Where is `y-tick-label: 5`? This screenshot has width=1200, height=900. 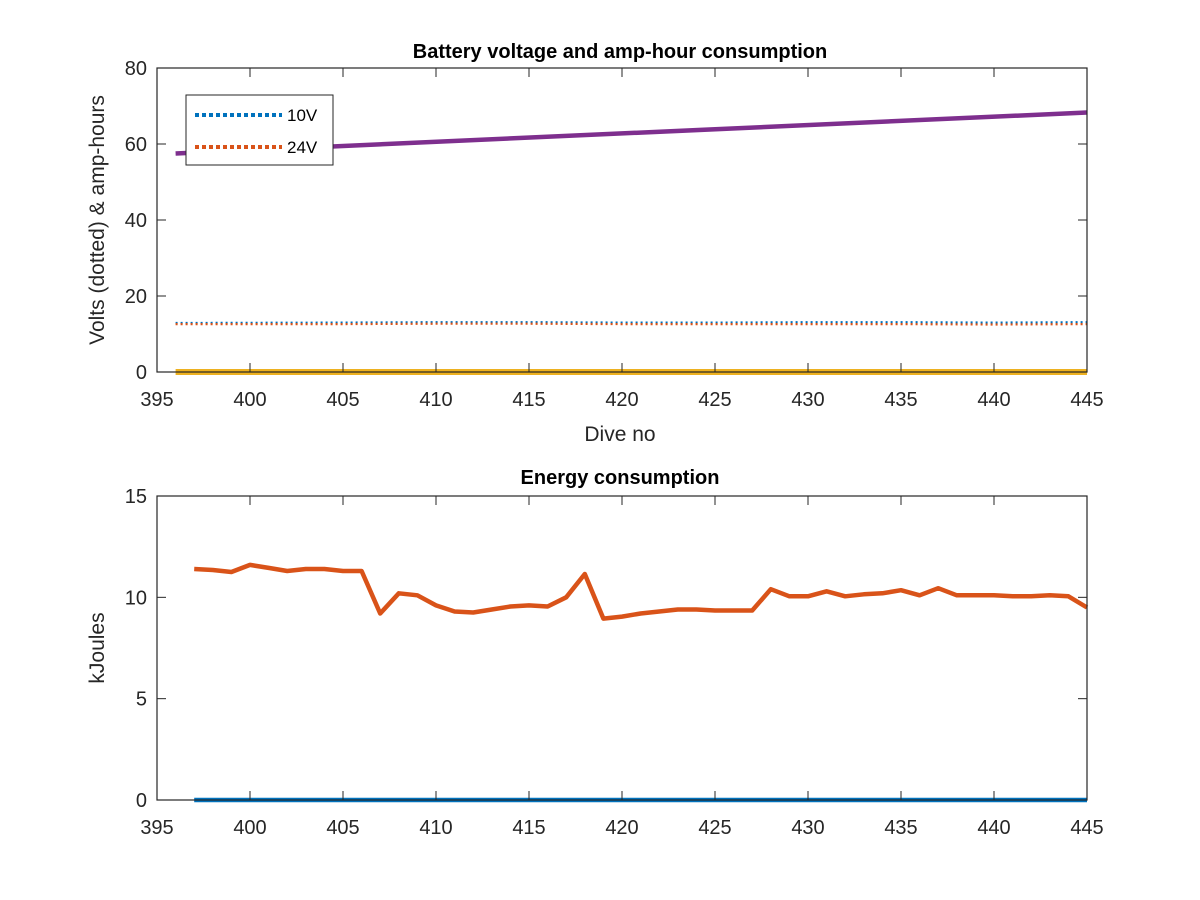
y-tick-label: 5 is located at coordinates (141, 700).